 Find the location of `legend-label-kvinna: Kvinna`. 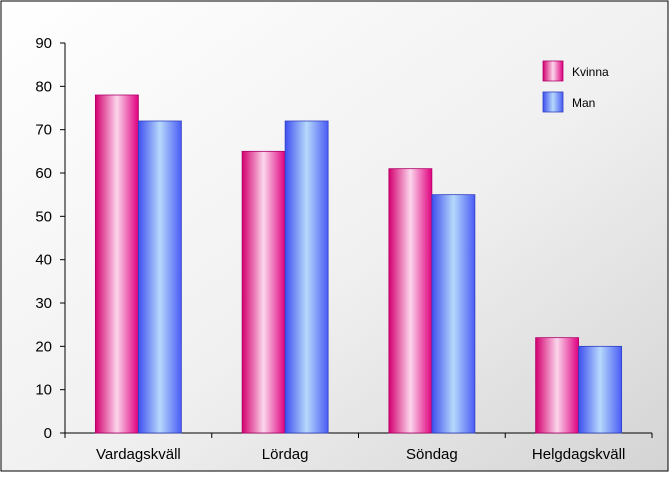

legend-label-kvinna: Kvinna is located at coordinates (590, 72).